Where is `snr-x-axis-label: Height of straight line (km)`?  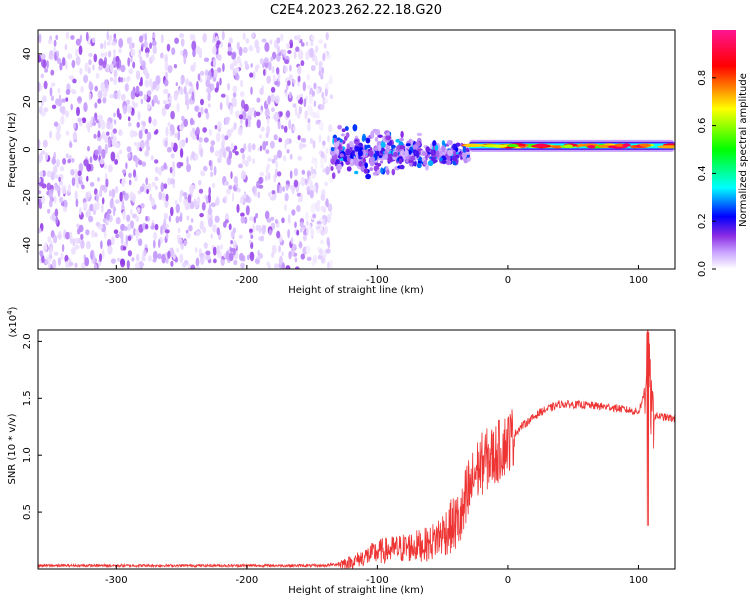
snr-x-axis-label: Height of straight line (km) is located at coordinates (356, 590).